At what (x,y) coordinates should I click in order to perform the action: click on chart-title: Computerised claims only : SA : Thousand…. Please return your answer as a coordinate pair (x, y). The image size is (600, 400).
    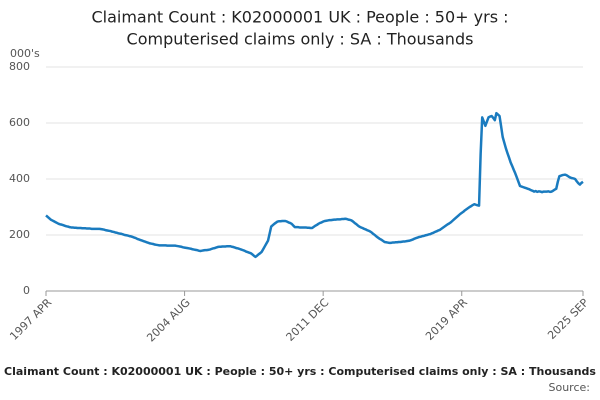
    Looking at the image, I should click on (300, 39).